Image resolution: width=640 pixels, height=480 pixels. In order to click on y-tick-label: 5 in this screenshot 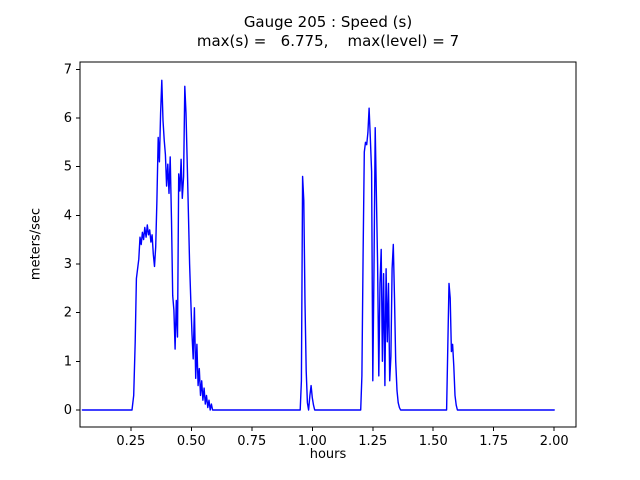, I will do `click(68, 167)`.